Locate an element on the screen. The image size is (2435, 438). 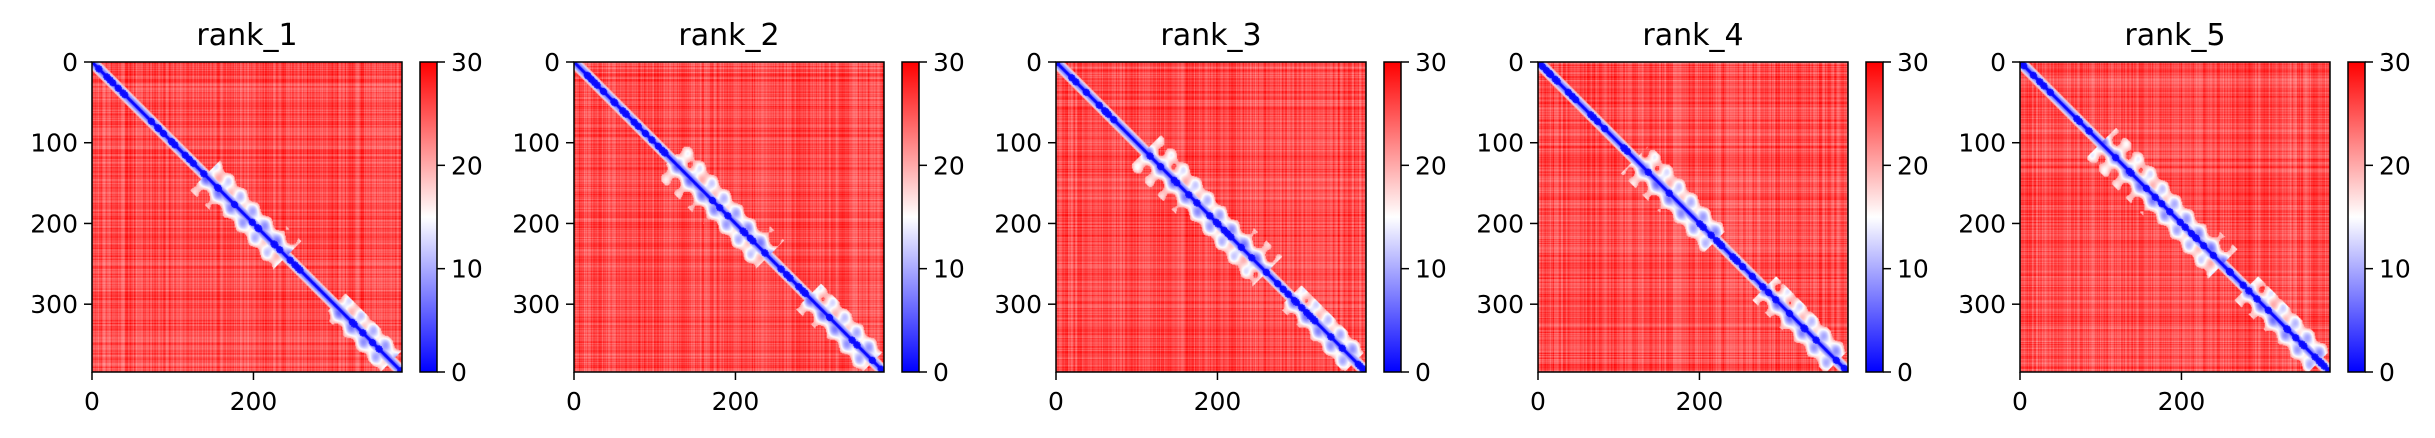
panel-title: rank_3 is located at coordinates (1210, 35).